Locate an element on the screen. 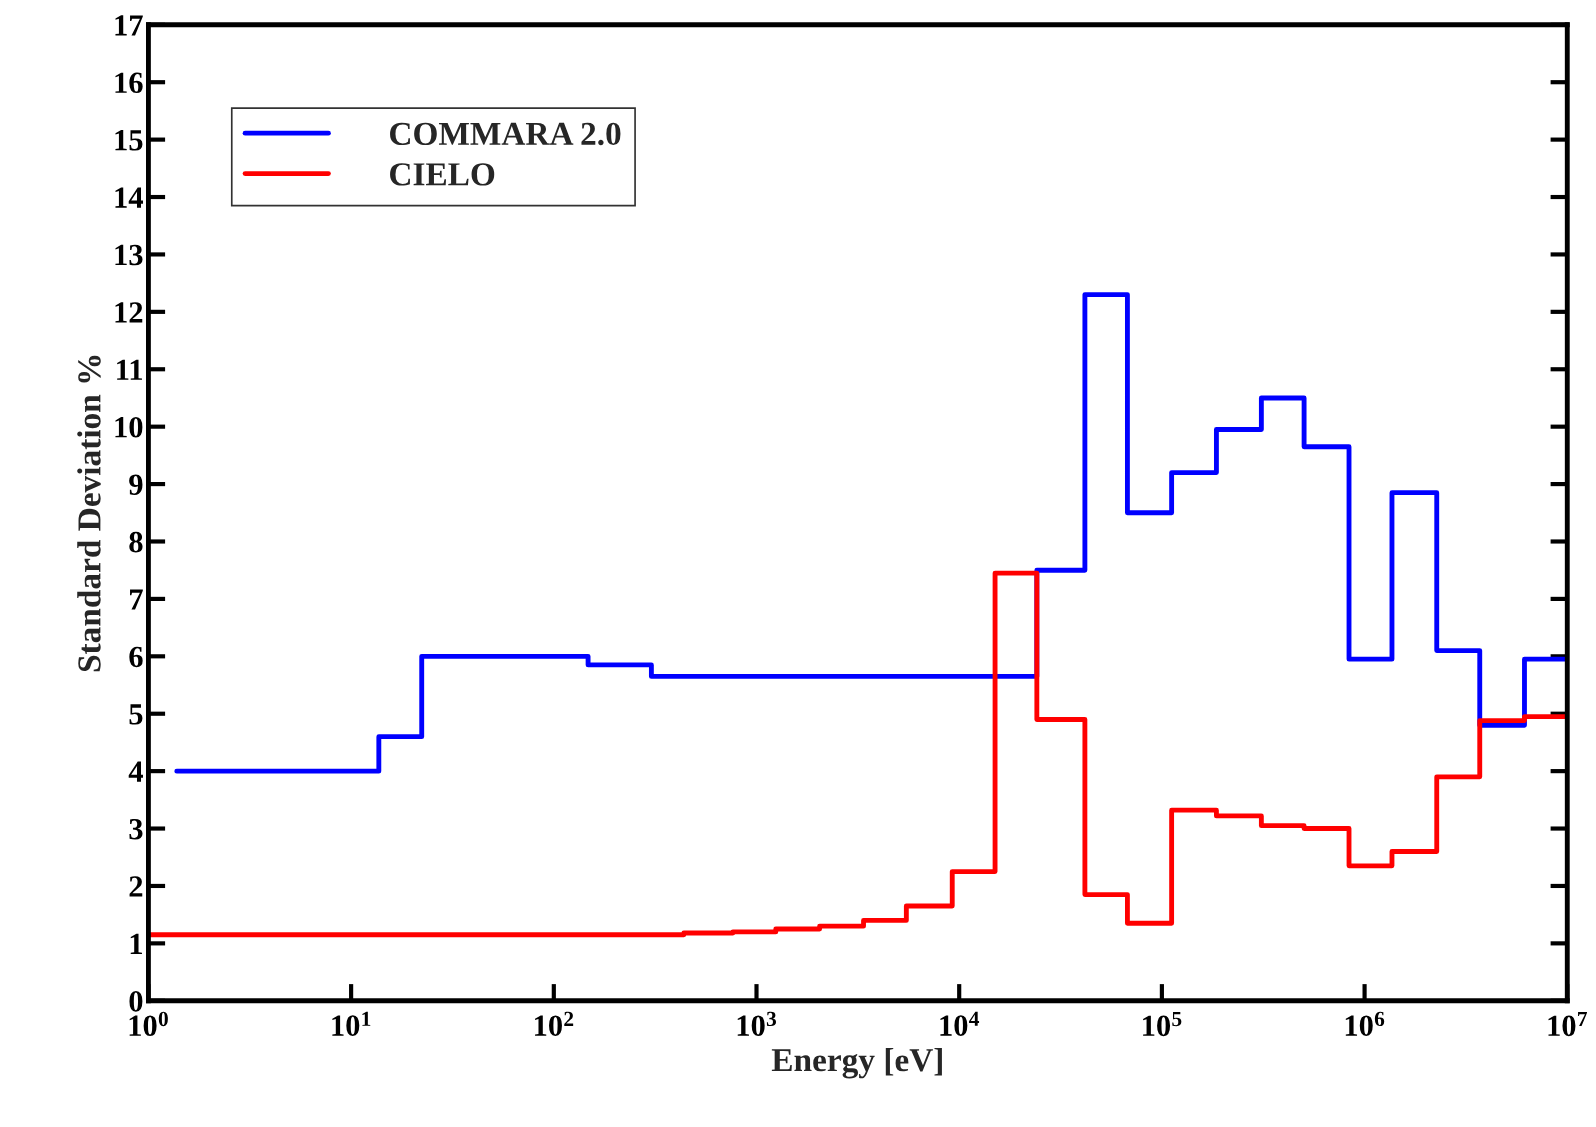  y-tick-label: 17 is located at coordinates (129, 25).